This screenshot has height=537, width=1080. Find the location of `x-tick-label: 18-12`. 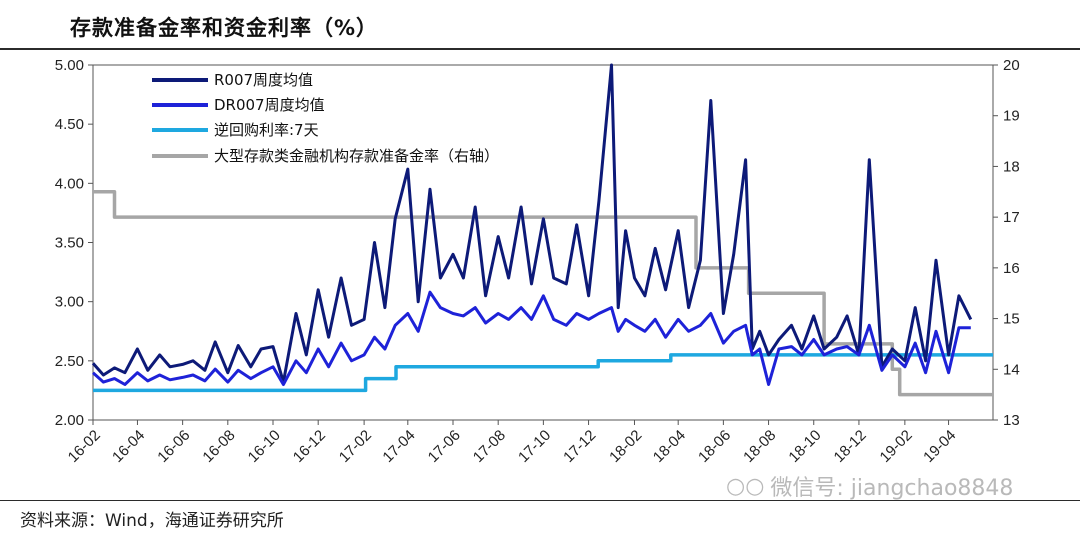

x-tick-label: 18-12 is located at coordinates (850, 446).